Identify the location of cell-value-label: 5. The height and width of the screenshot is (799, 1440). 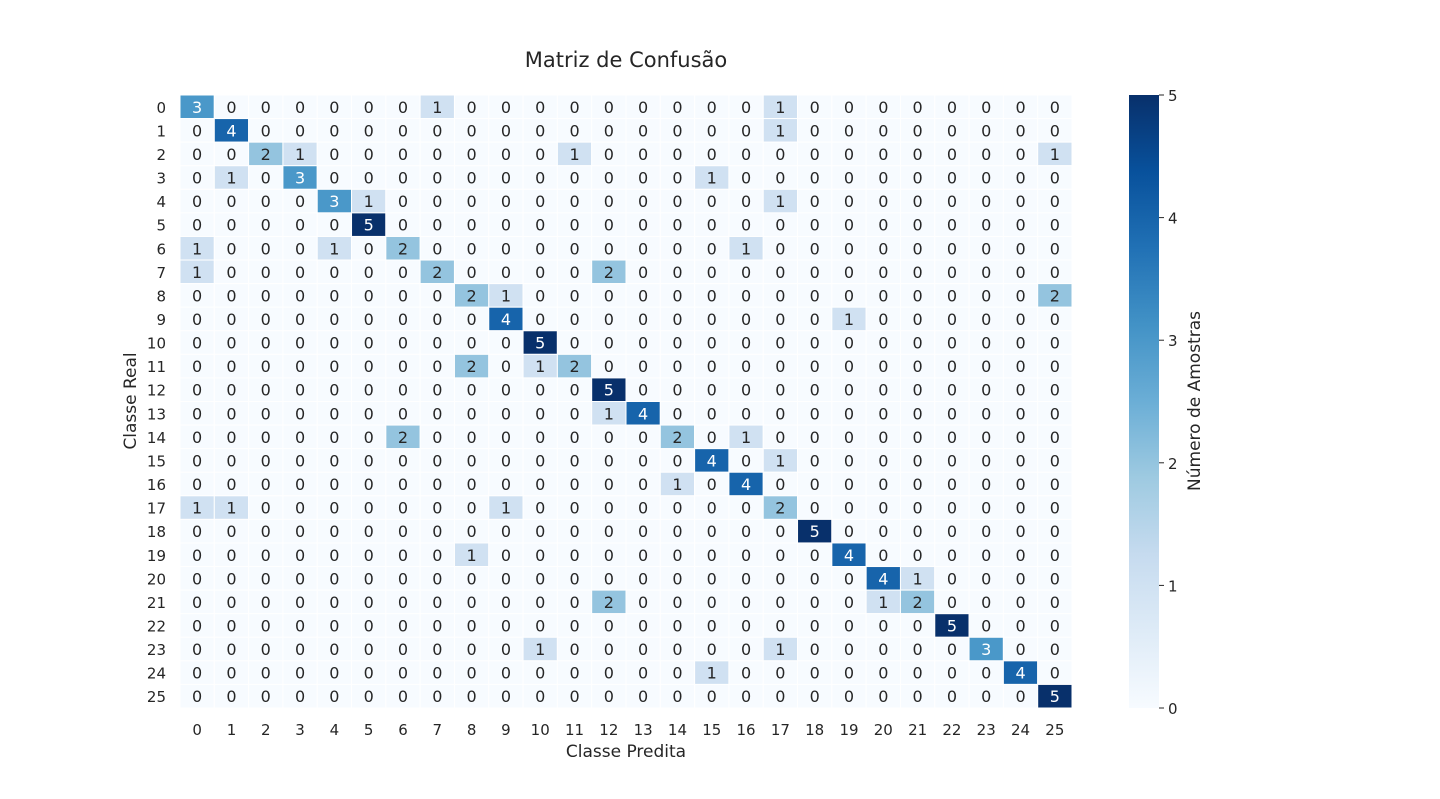
(1055, 696).